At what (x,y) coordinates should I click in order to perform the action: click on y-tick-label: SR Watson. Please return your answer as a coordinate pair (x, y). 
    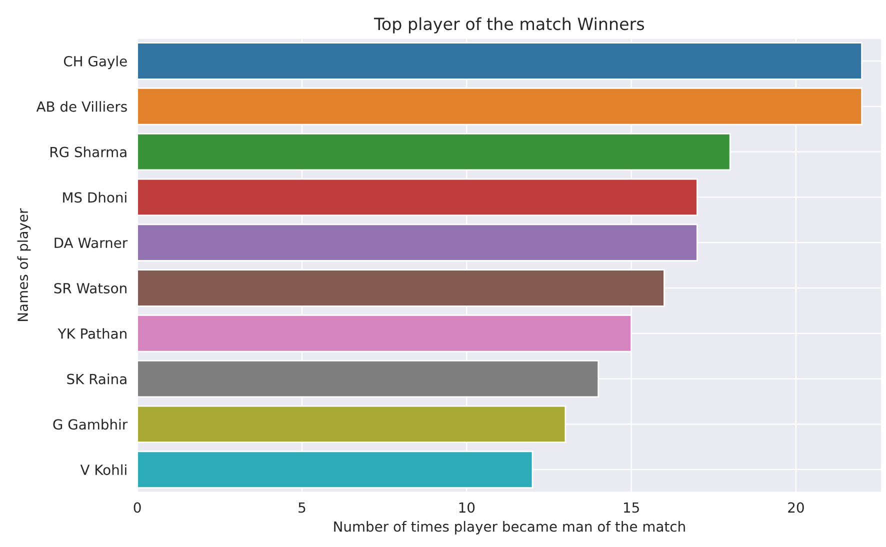
    Looking at the image, I should click on (90, 288).